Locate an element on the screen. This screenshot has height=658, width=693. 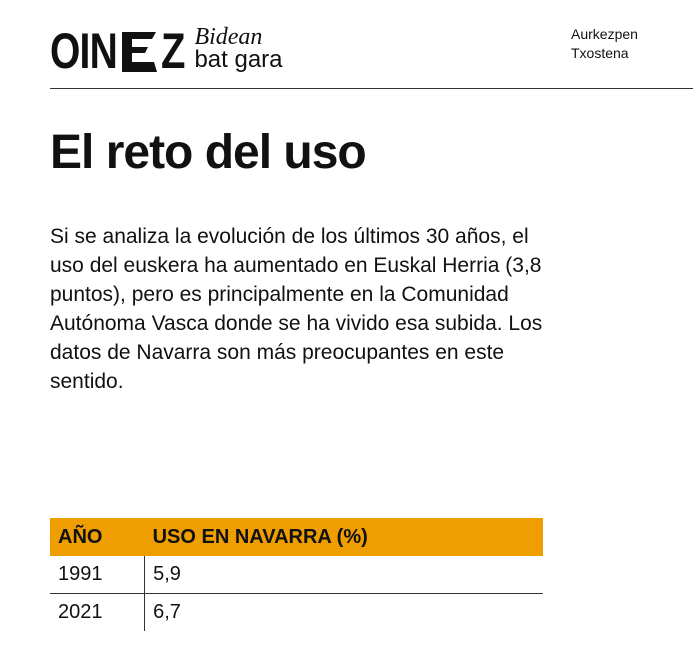
page-title: El reto del uso is located at coordinates (208, 152).